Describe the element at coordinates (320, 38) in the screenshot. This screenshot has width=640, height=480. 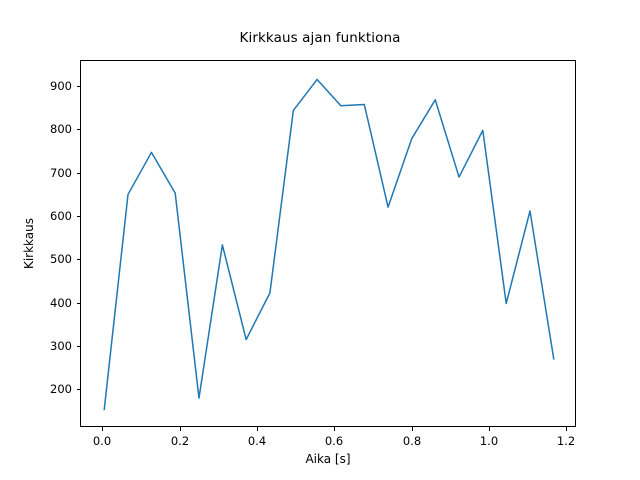
I see `chart-title: Kirkkaus ajan funktiona` at that location.